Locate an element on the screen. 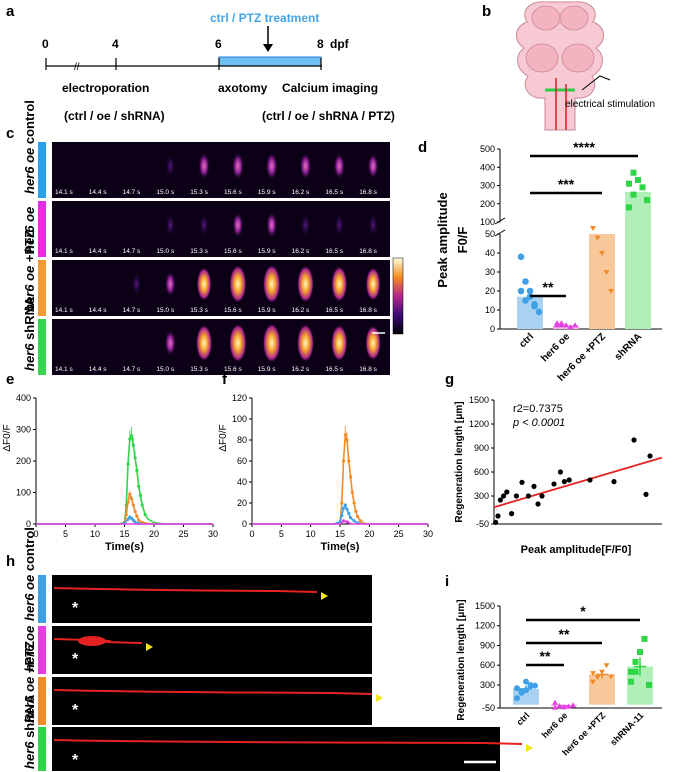  y-tick-label: 1200 is located at coordinates (479, 424).